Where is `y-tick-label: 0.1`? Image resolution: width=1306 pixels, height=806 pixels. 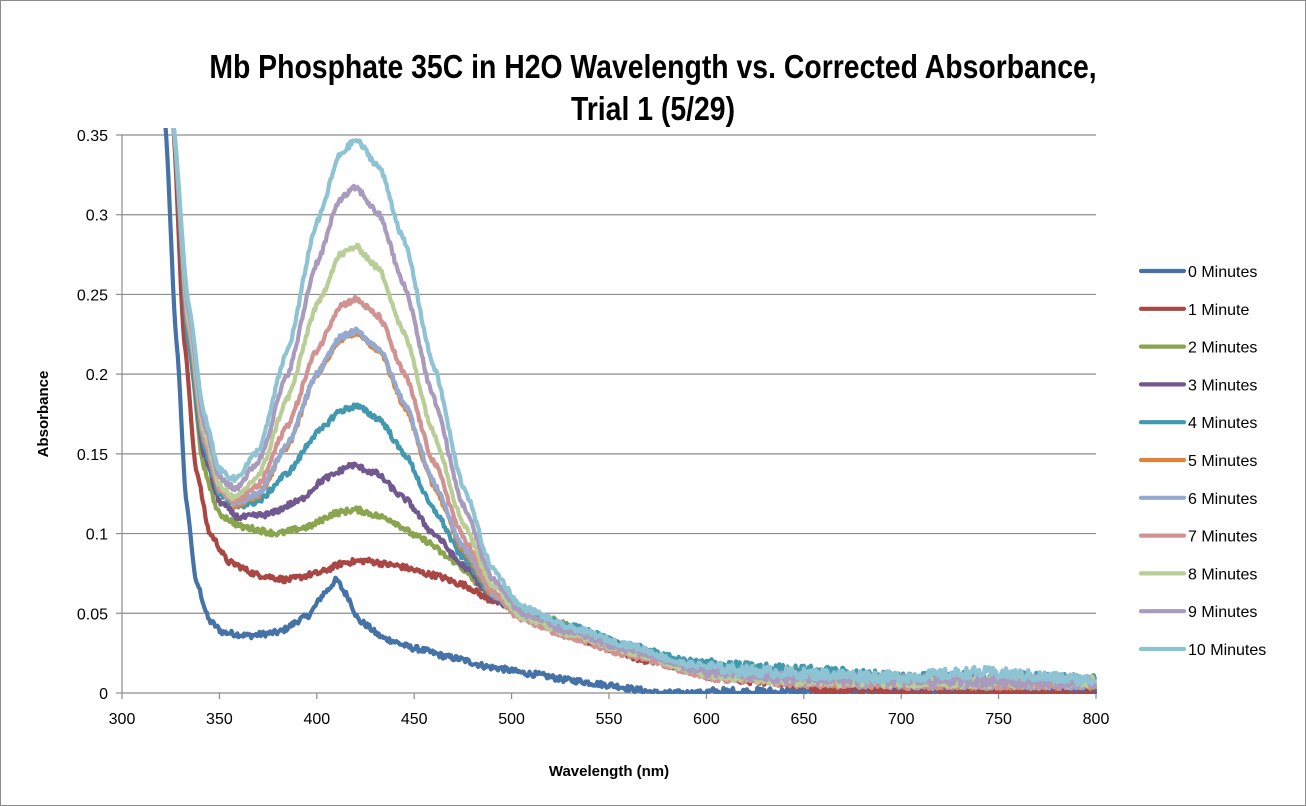 y-tick-label: 0.1 is located at coordinates (97, 535).